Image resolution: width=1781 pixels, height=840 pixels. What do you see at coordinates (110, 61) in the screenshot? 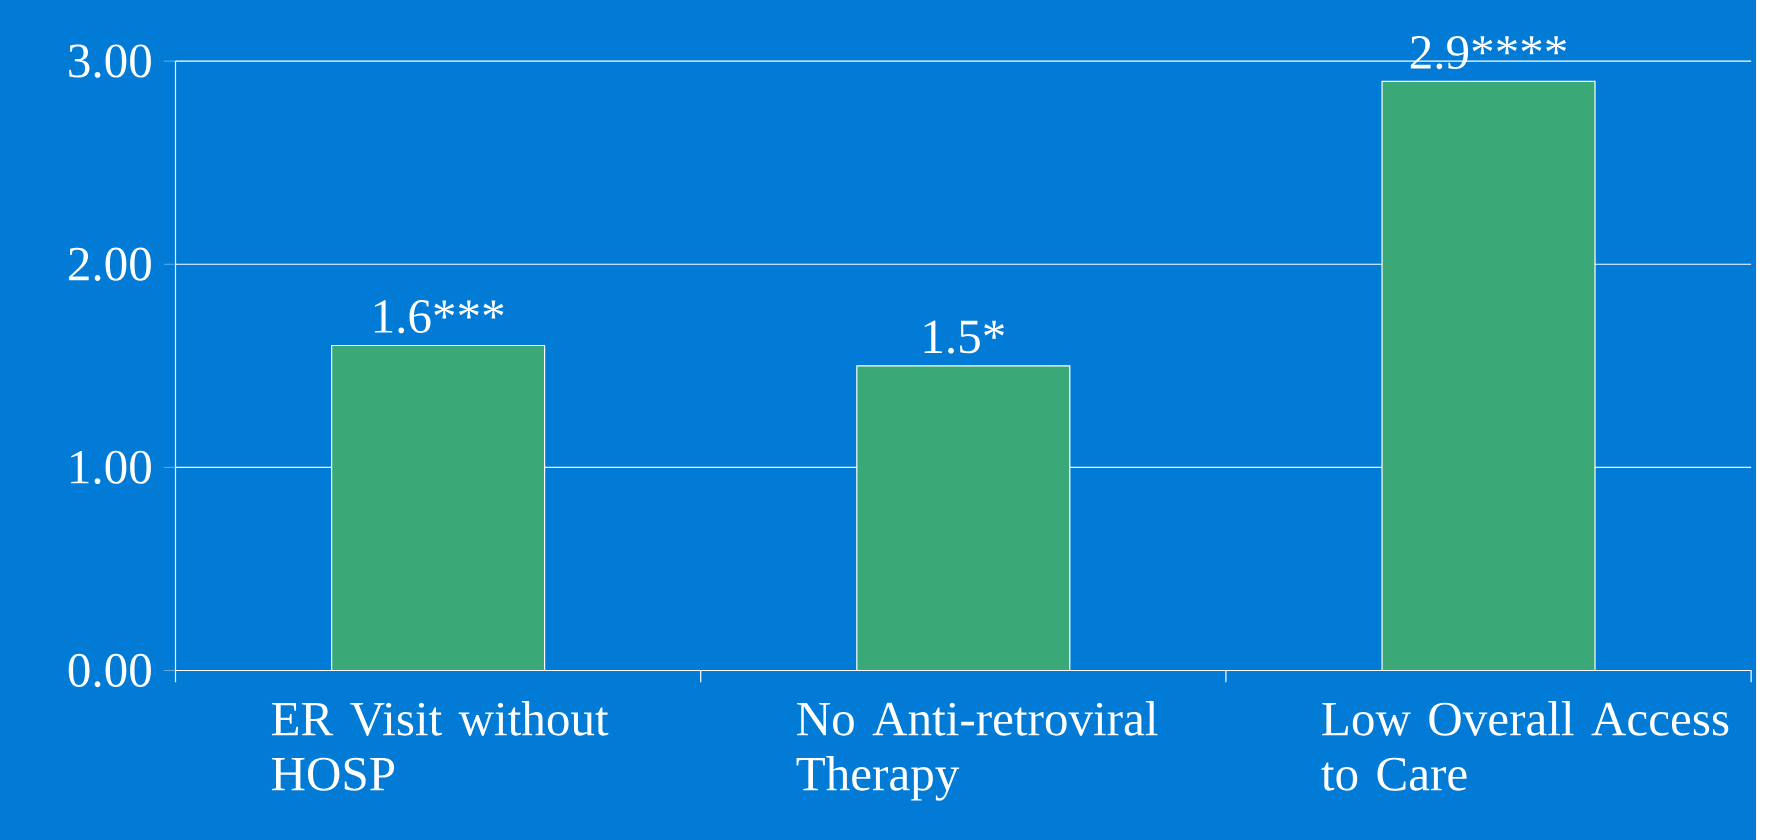
I see `y-tick-label: 3.00` at bounding box center [110, 61].